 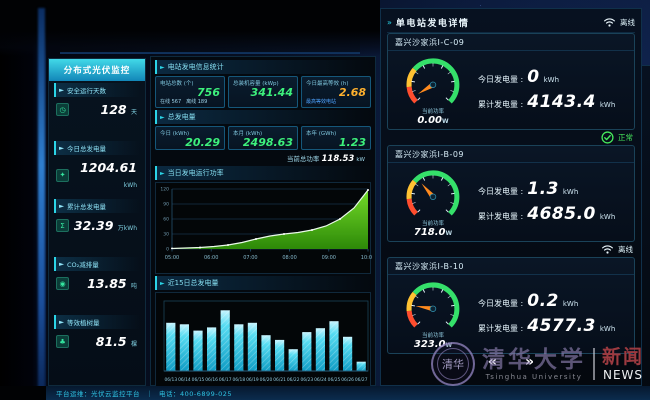 I want to click on bottom-status-bar: 平台运维：光伏云监控平台 ｜ 电话：400-6899-025, so click(x=348, y=393).